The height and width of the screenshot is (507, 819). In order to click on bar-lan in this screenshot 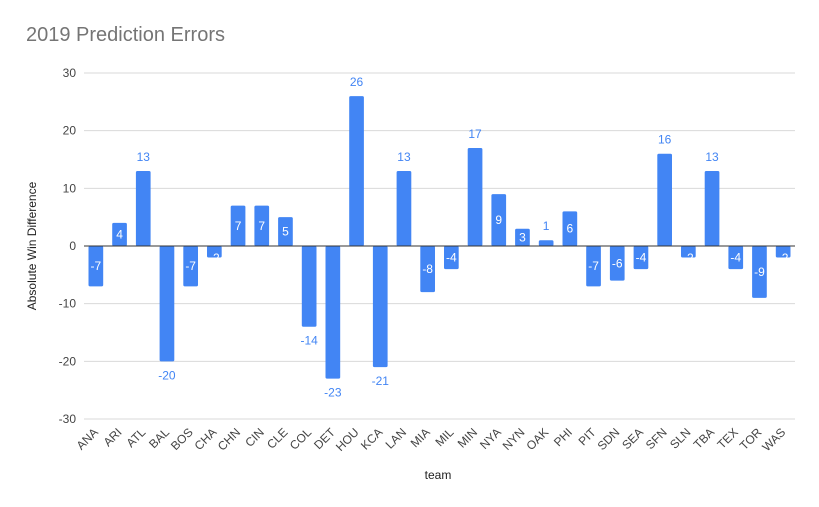, I will do `click(404, 208)`.